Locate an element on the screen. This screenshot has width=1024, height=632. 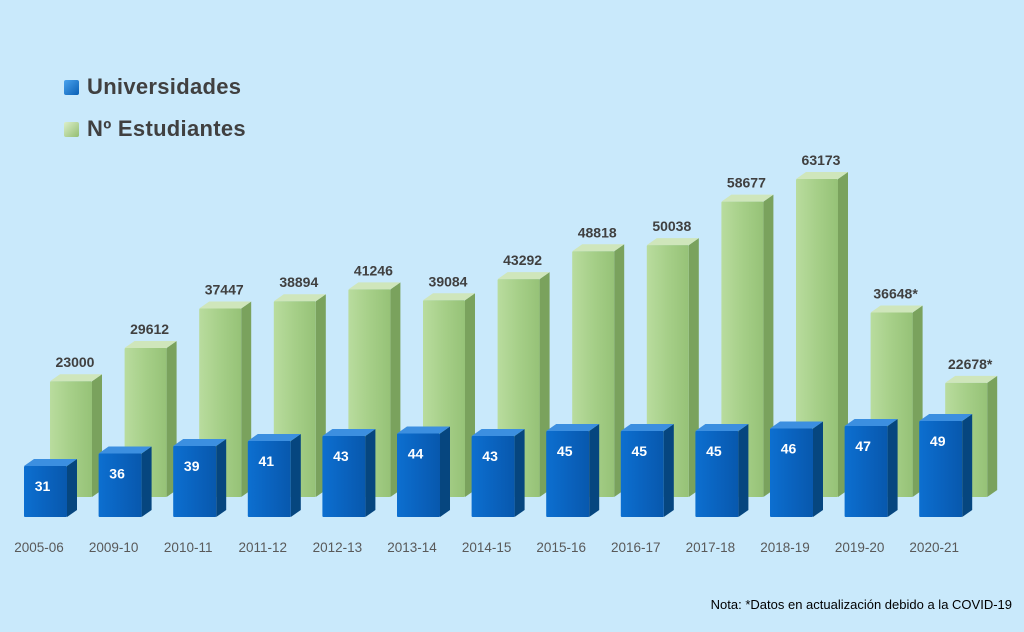
legend-item-universidades: Universidades is located at coordinates (155, 87).